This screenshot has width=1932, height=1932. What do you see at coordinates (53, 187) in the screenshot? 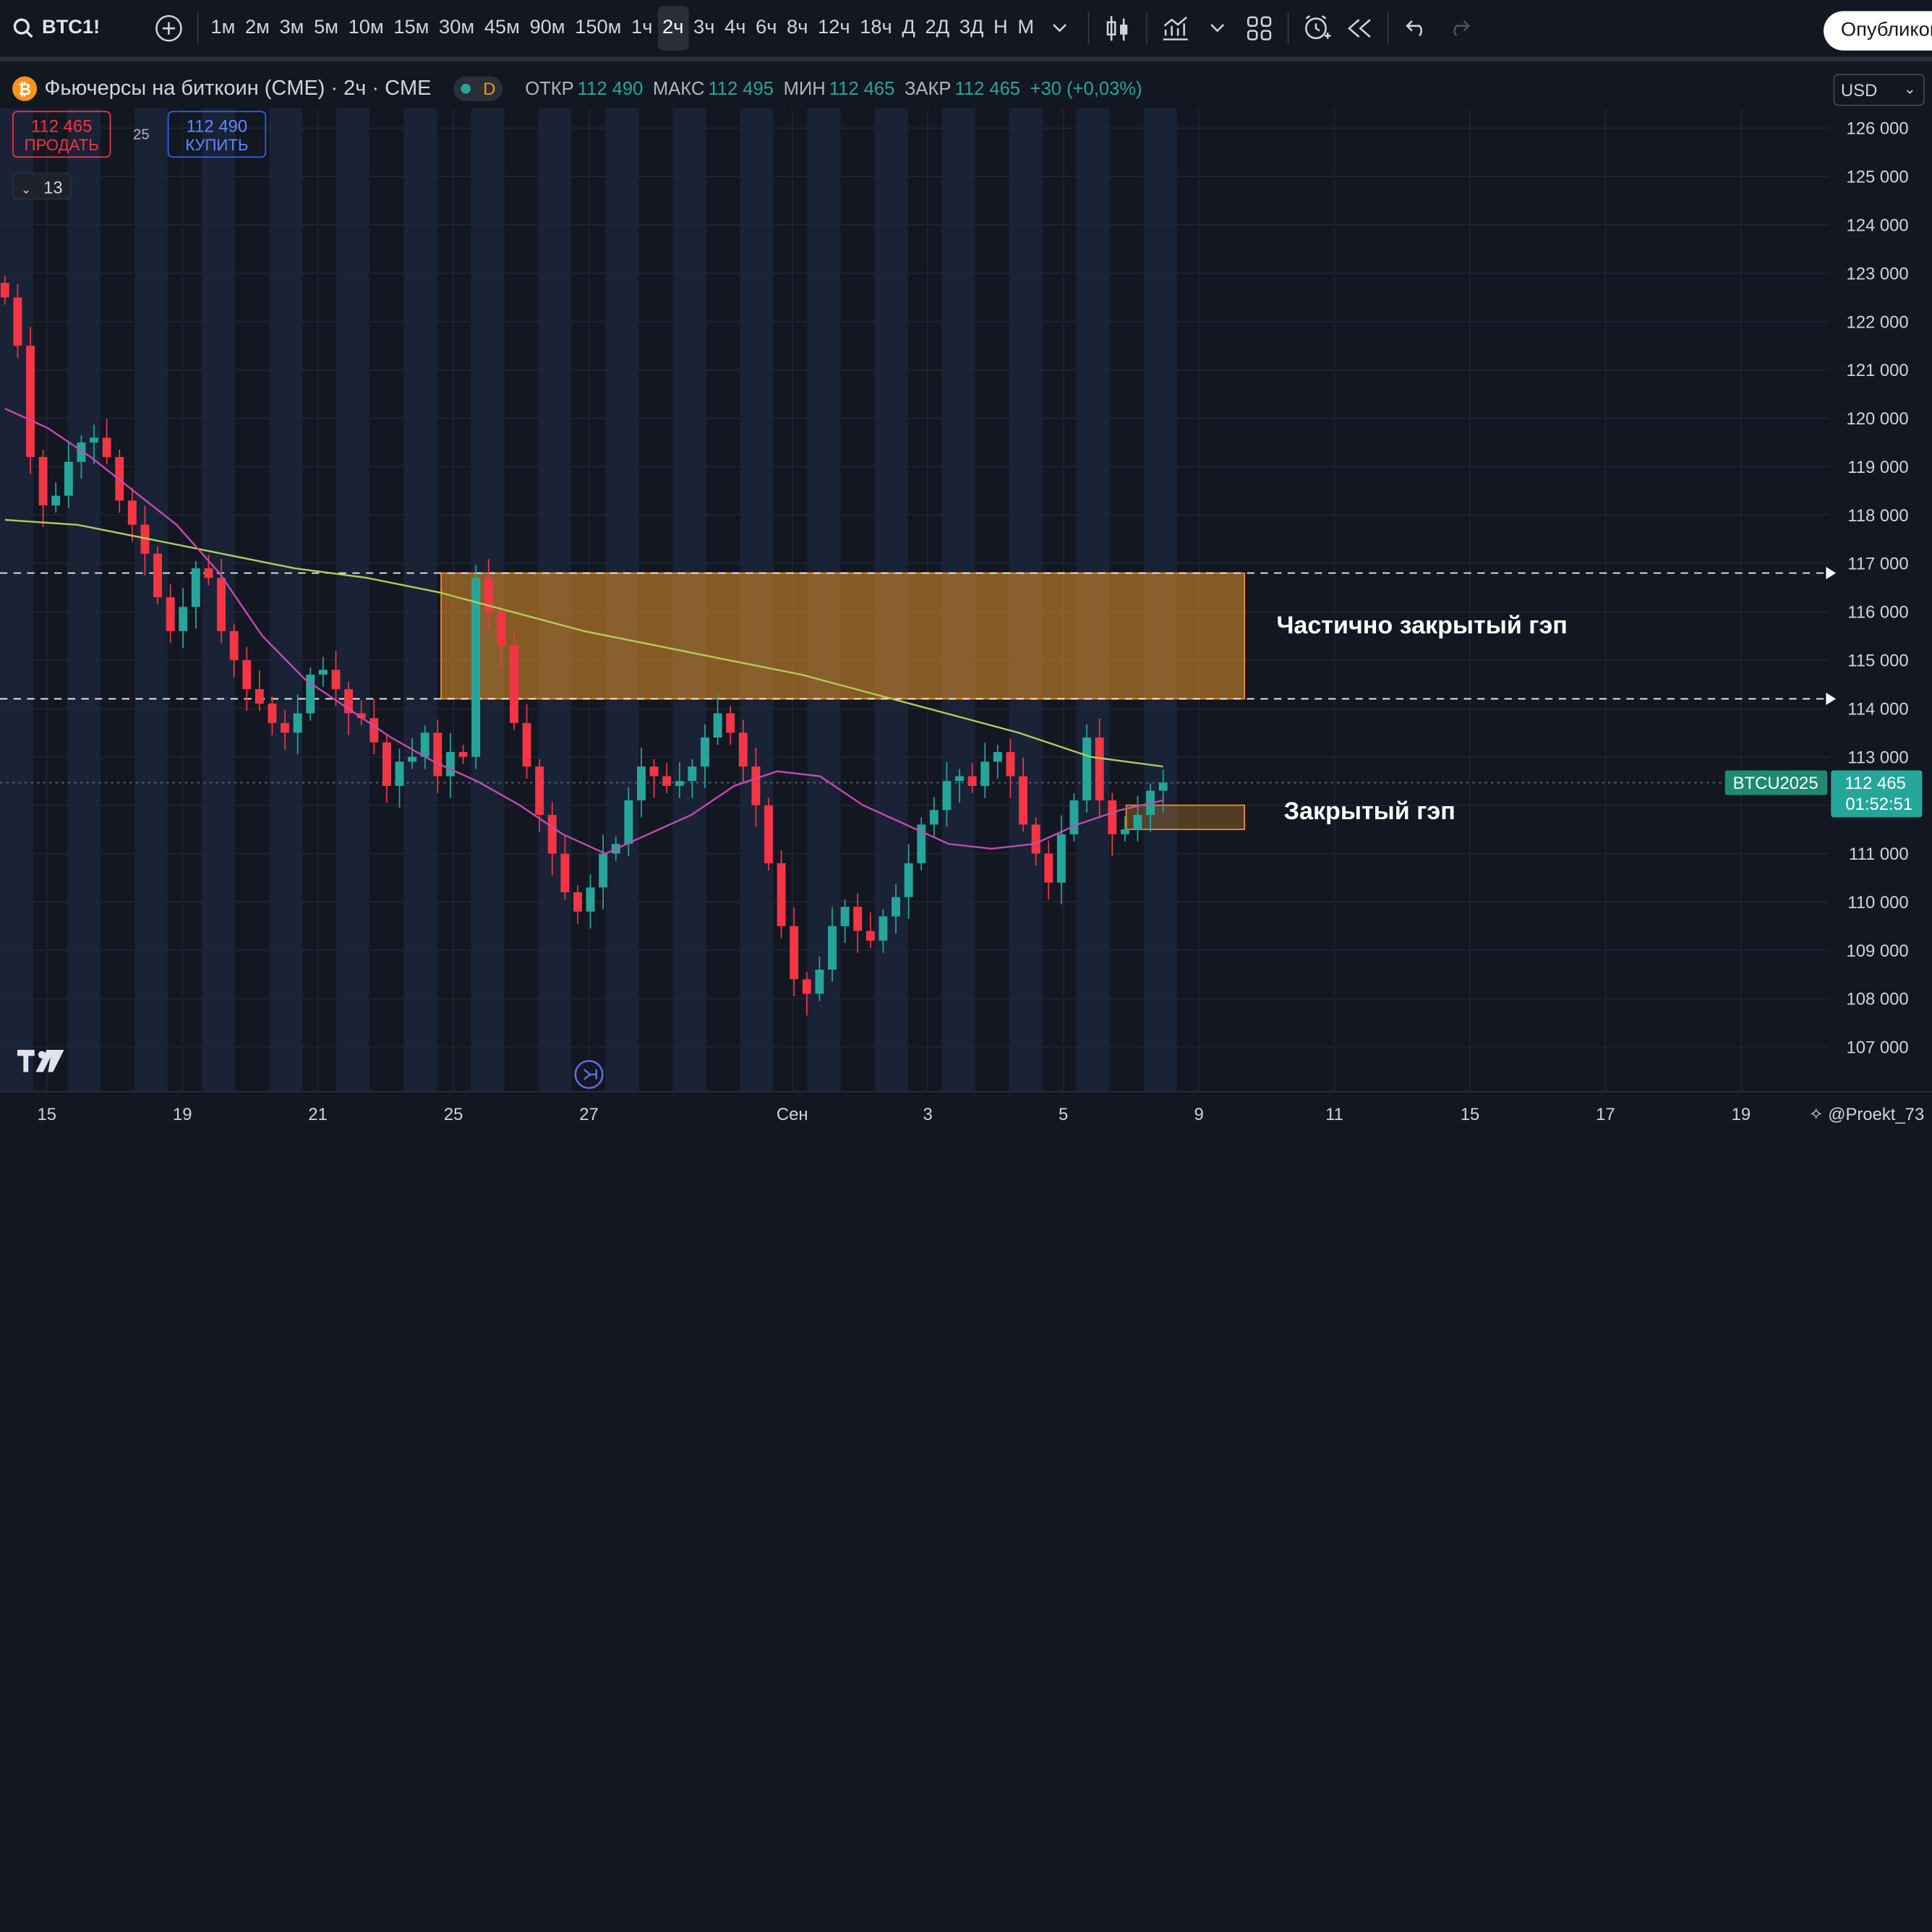
I see `indicators-count: 13` at bounding box center [53, 187].